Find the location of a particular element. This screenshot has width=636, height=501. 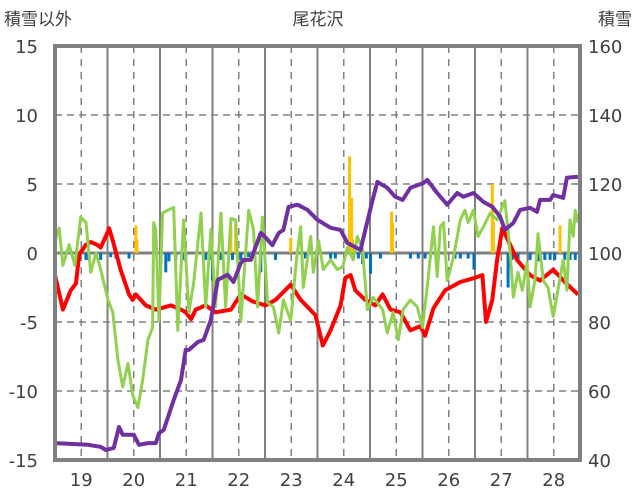

y-left-tick-label: -10 is located at coordinates (23, 392).